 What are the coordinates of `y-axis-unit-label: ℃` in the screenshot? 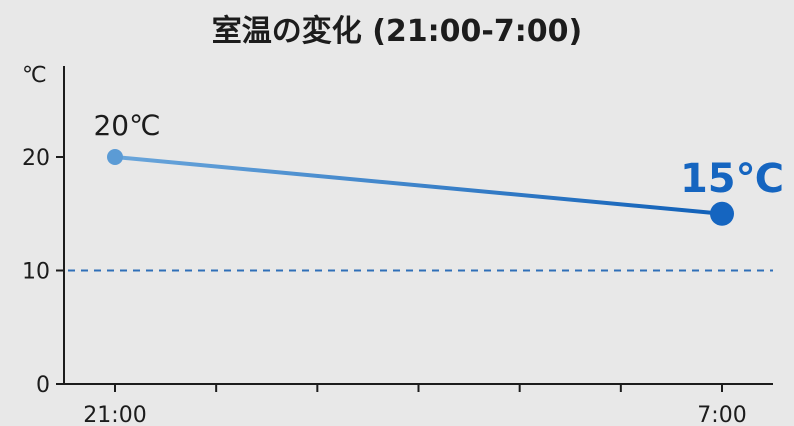 It's located at (34, 75).